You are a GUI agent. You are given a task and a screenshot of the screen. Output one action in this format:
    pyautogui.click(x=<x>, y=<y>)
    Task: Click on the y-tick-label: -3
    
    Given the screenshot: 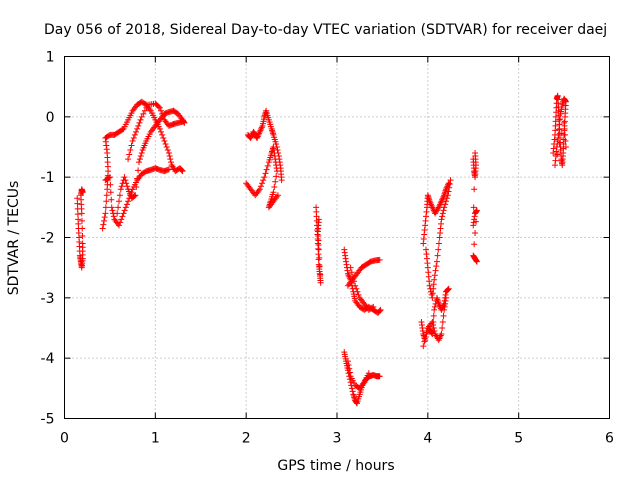 What is the action you would take?
    pyautogui.click(x=48, y=299)
    